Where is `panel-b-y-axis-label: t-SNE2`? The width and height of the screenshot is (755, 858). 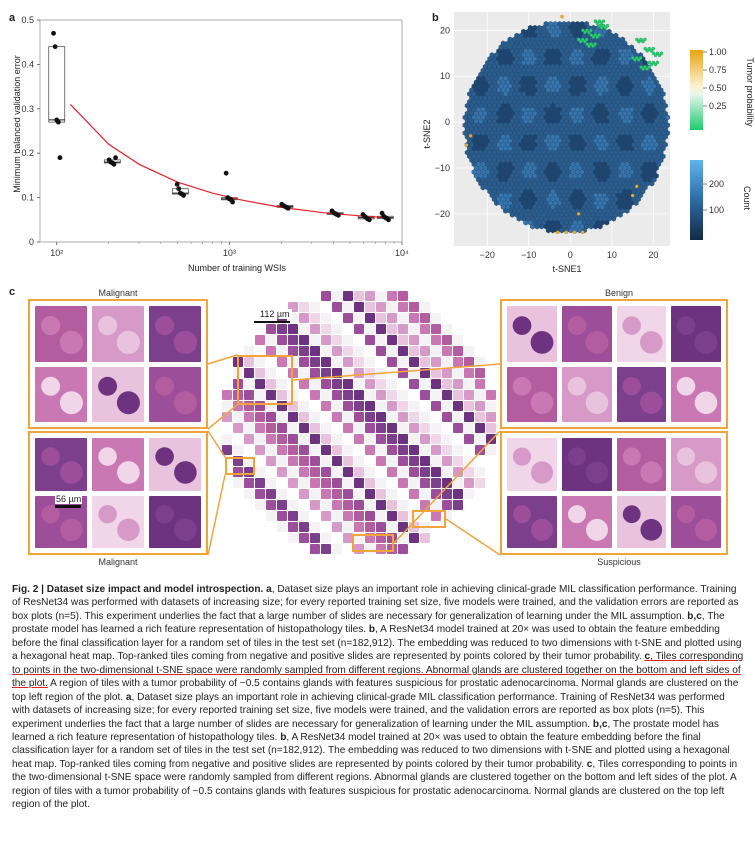
panel-b-y-axis-label: t-SNE2 is located at coordinates (427, 133).